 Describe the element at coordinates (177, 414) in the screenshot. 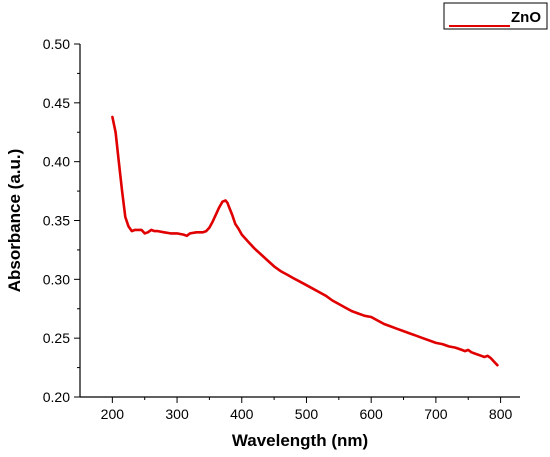

I see `x-tick-label: 300` at that location.